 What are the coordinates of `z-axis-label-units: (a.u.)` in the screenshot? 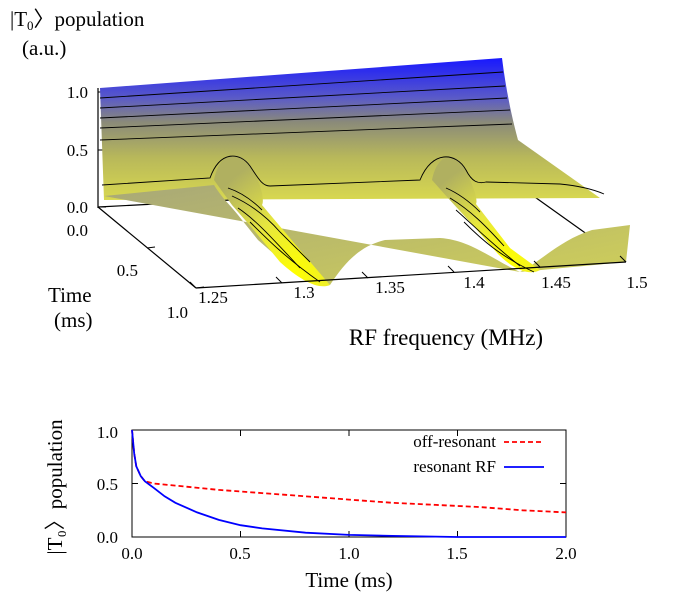 It's located at (44, 48).